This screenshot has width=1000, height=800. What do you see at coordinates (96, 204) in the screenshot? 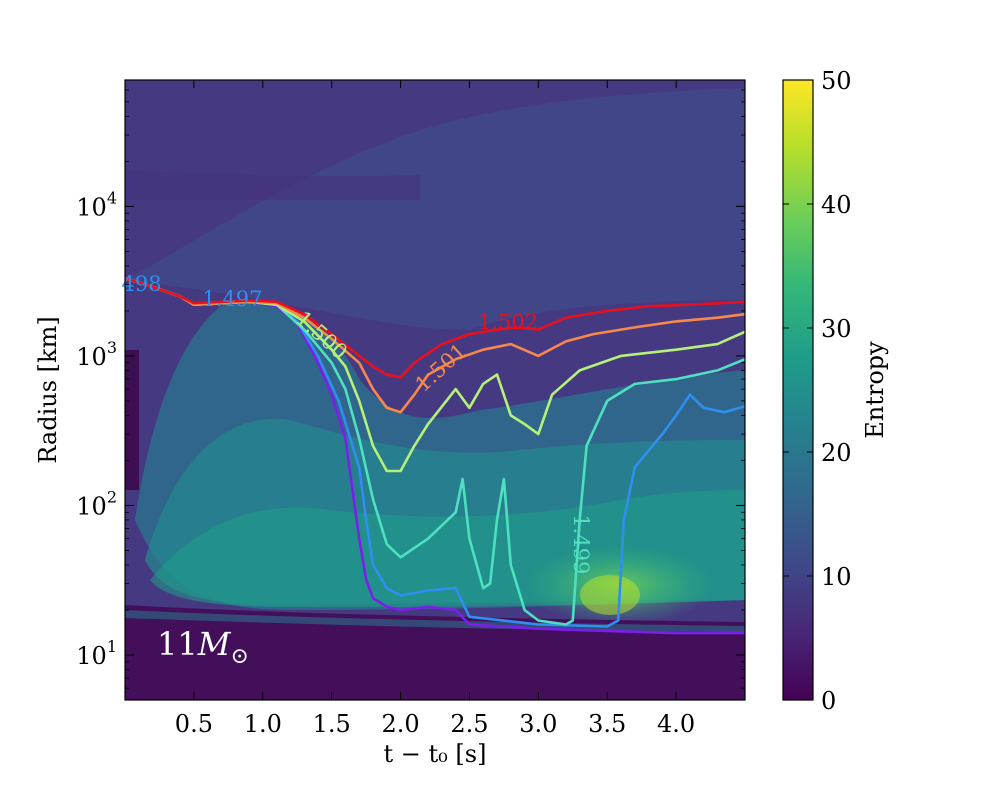
I see `y-tick-label: 10⁴` at bounding box center [96, 204].